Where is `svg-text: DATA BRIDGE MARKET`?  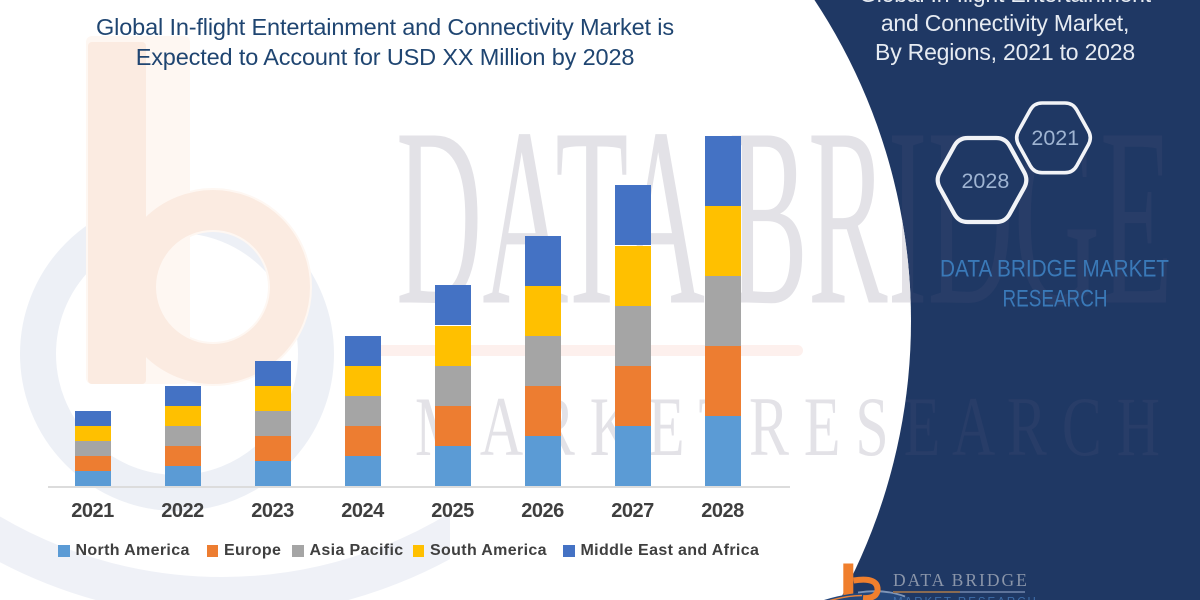 svg-text: DATA BRIDGE MARKET is located at coordinates (1054, 268).